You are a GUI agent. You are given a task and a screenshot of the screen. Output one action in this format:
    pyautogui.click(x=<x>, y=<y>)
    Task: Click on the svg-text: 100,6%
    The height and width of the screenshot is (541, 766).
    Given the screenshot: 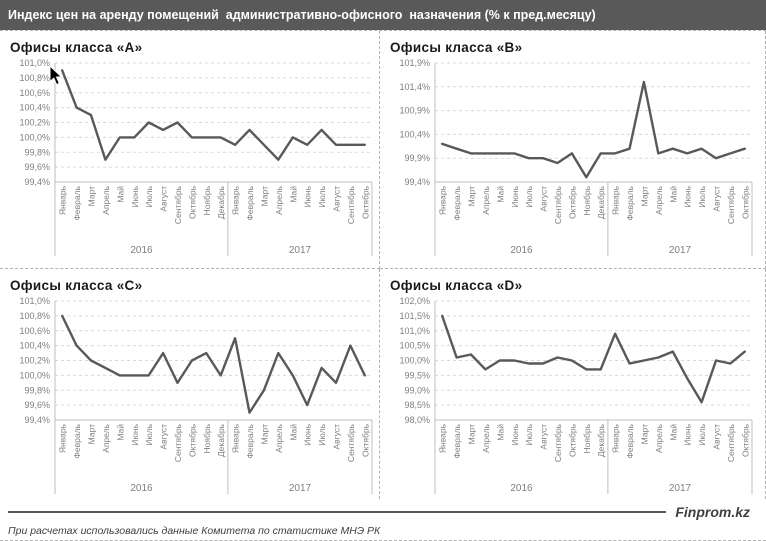 What is the action you would take?
    pyautogui.click(x=34, y=331)
    